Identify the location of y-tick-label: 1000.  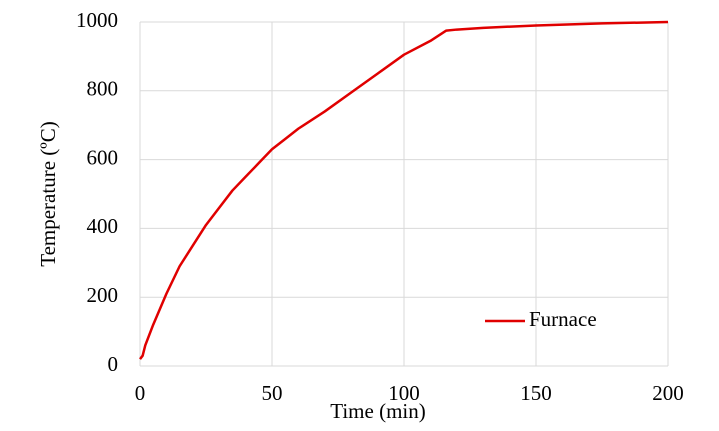
(97, 20).